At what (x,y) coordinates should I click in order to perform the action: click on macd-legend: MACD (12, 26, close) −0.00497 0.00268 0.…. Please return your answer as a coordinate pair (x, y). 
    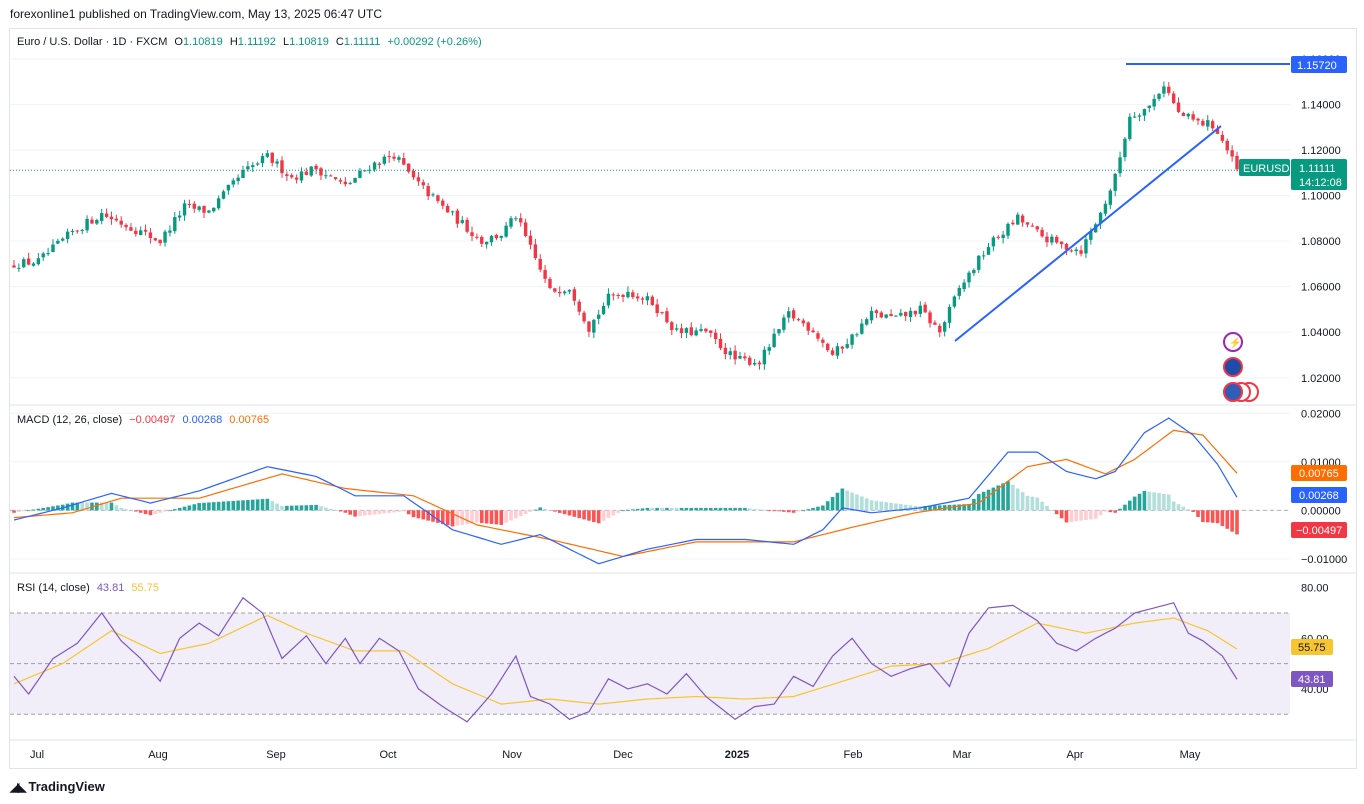
    Looking at the image, I should click on (145, 420).